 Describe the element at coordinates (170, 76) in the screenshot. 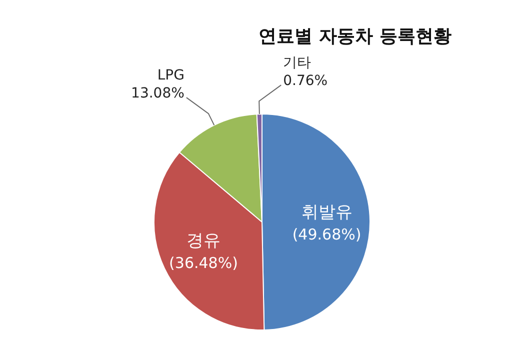

I see `label: LPG` at that location.